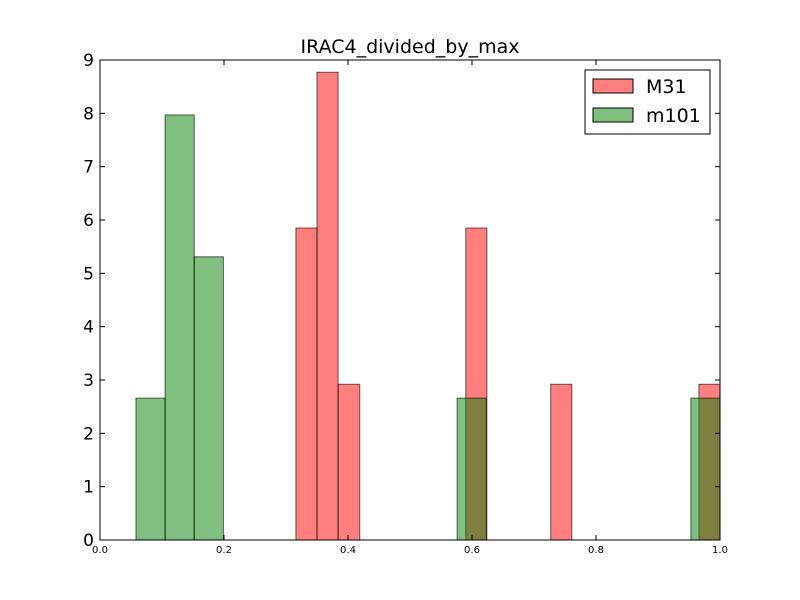 The width and height of the screenshot is (800, 600). Describe the element at coordinates (666, 87) in the screenshot. I see `legend-label-m31: M31` at that location.